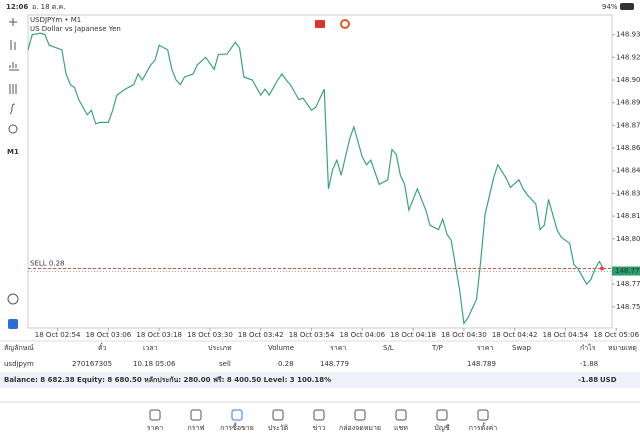  What do you see at coordinates (628, 80) in the screenshot?
I see `y-tick-label: 148.905` at bounding box center [628, 80].